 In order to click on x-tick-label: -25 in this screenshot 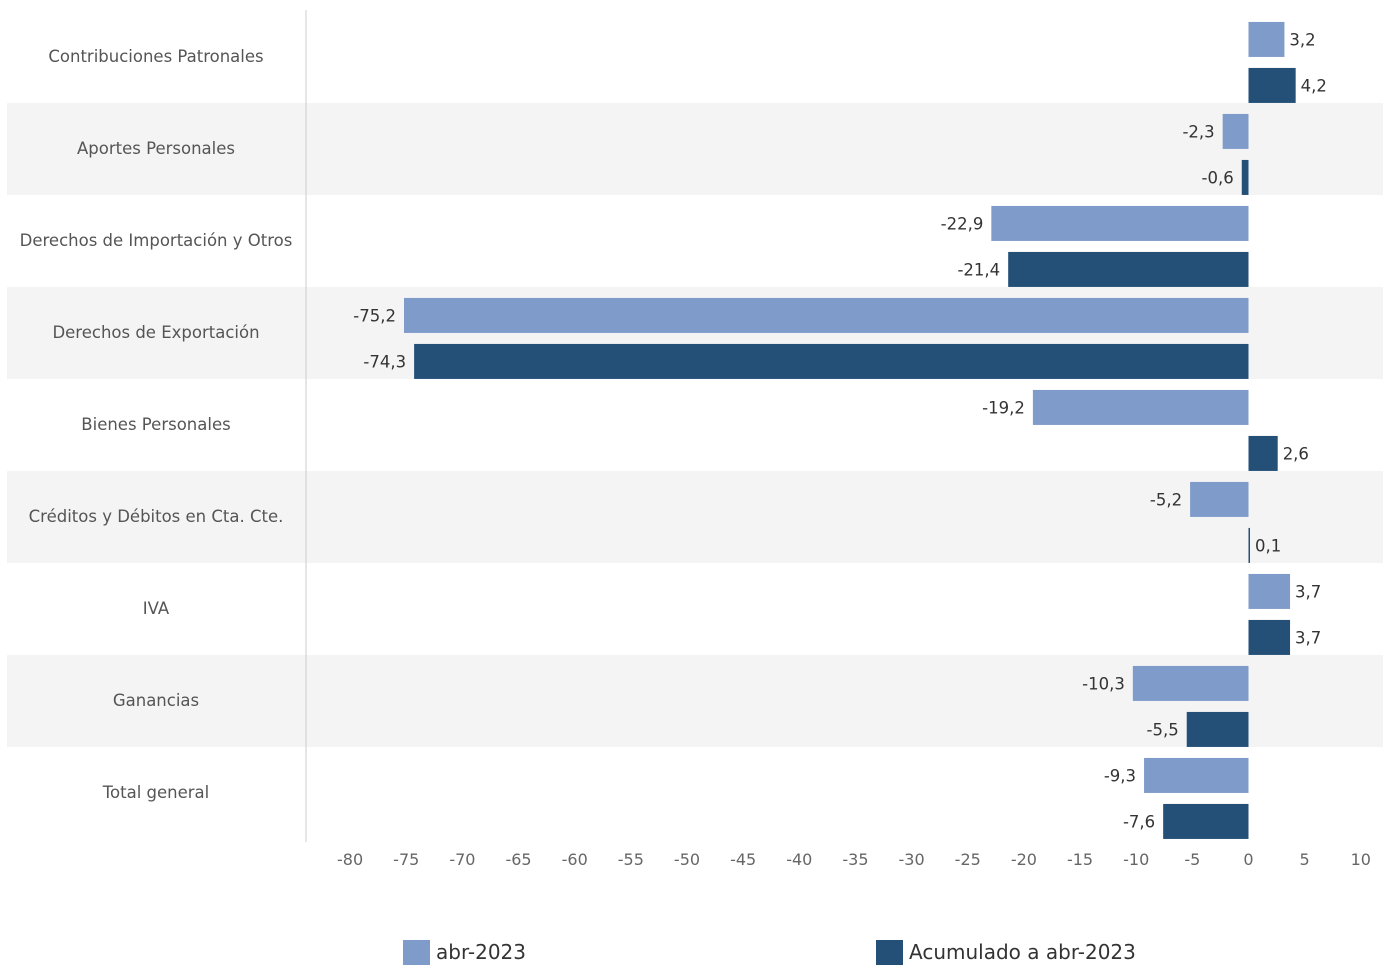, I will do `click(968, 859)`.